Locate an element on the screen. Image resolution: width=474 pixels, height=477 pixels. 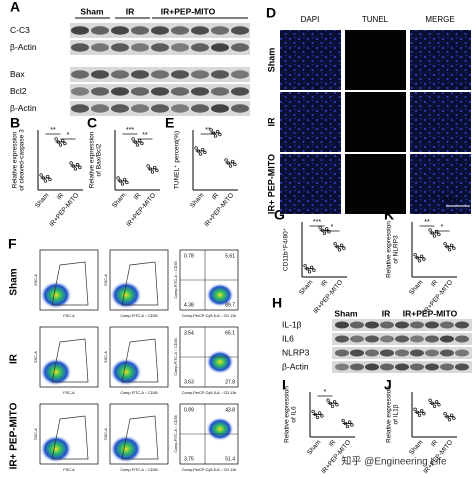
quadrant-value: 27.8 is located at coordinates (230, 382).